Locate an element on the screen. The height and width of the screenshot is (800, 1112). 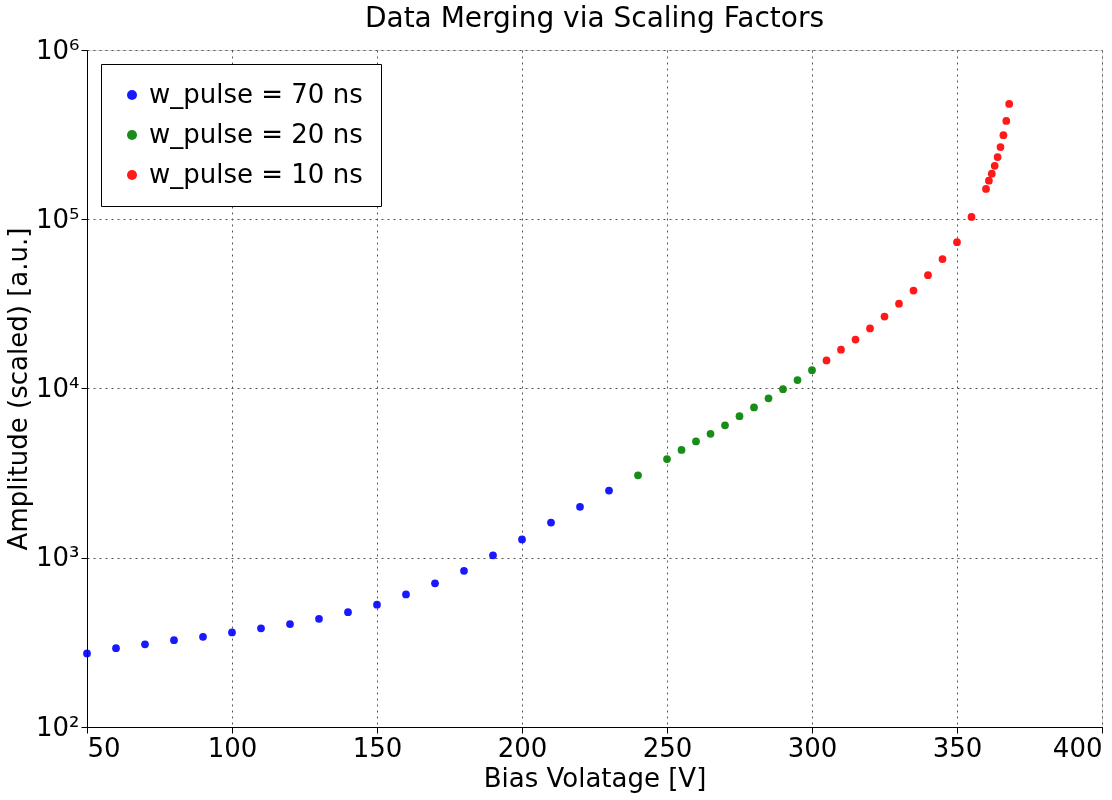
y-tick-label: 10⁶ is located at coordinates (57, 49).